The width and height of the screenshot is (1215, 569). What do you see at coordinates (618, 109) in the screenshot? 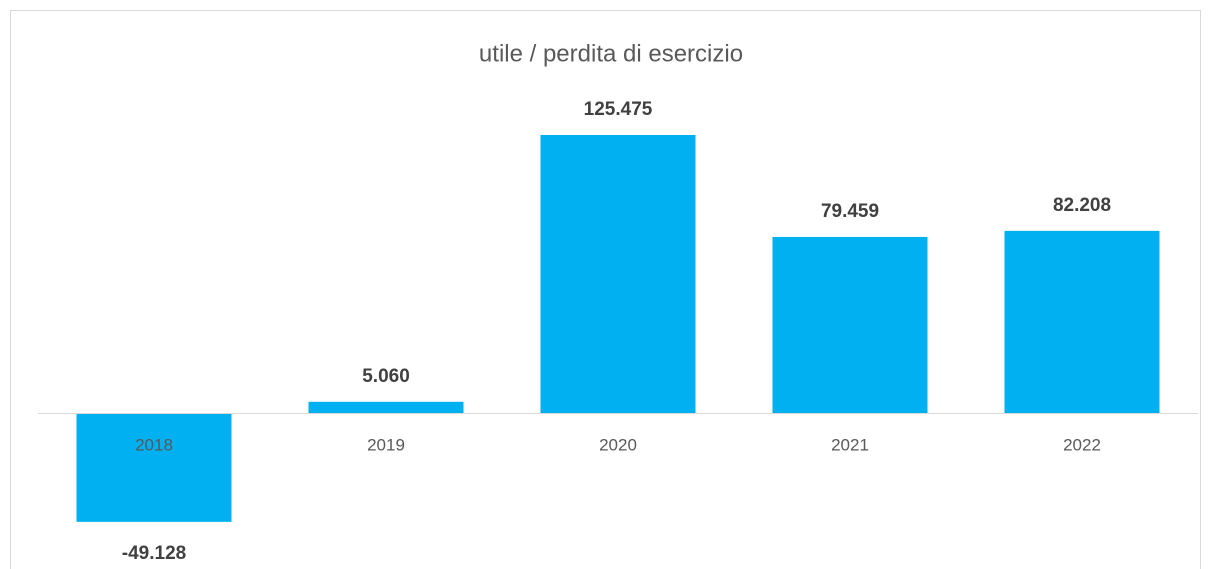
I see `value-label: 125.475` at bounding box center [618, 109].